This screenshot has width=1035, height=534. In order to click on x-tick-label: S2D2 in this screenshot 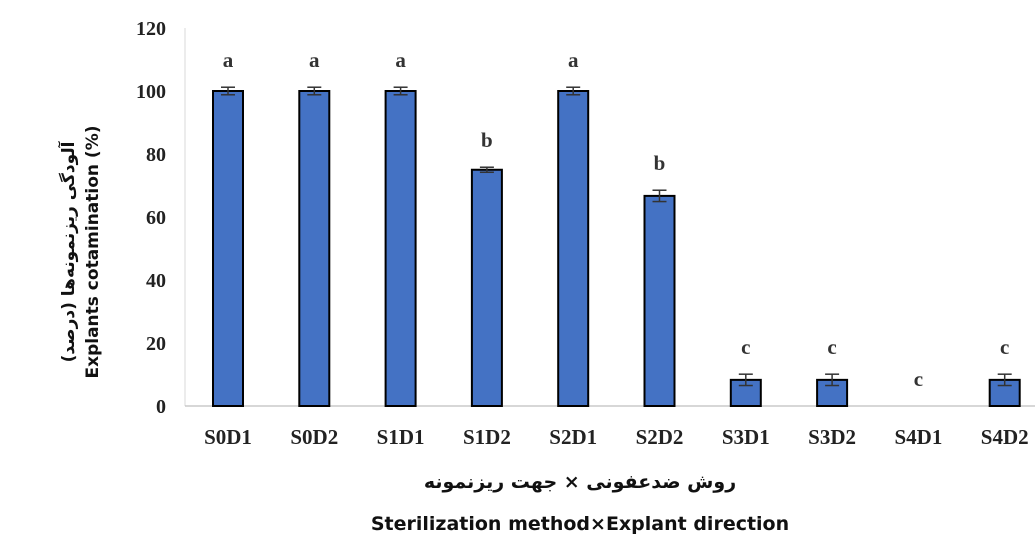, I will do `click(660, 437)`.